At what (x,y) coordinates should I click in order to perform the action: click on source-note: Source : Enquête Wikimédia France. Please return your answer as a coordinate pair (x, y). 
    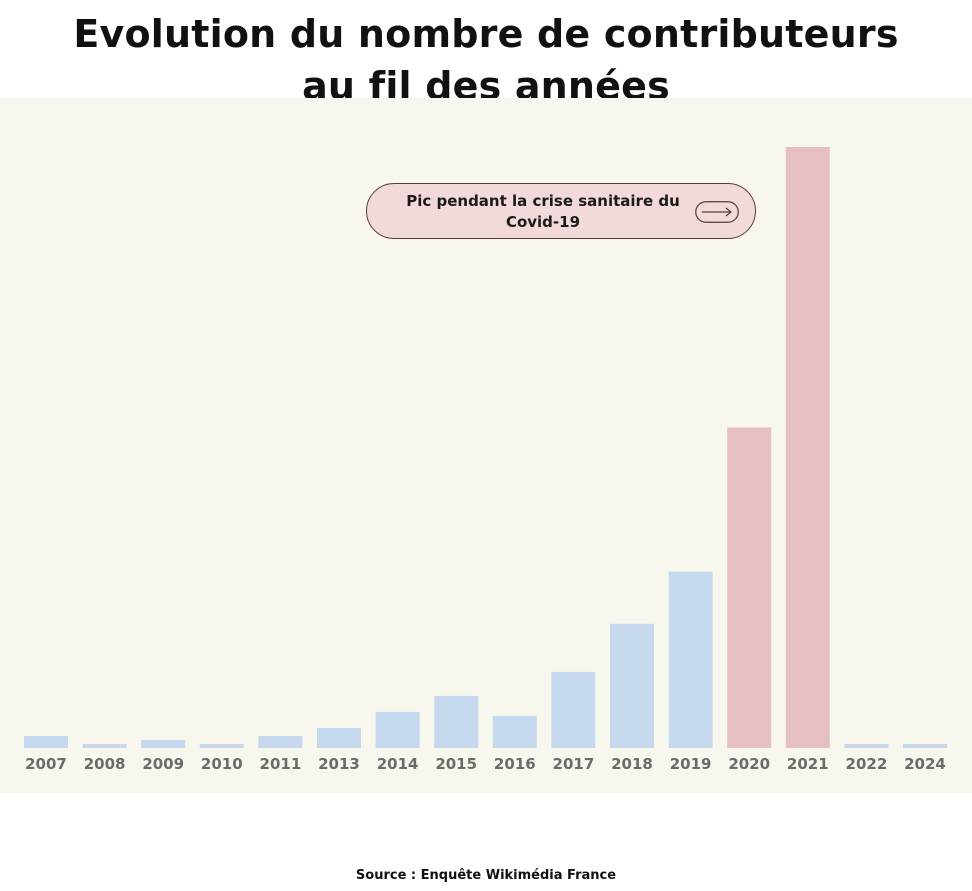
    Looking at the image, I should click on (486, 875).